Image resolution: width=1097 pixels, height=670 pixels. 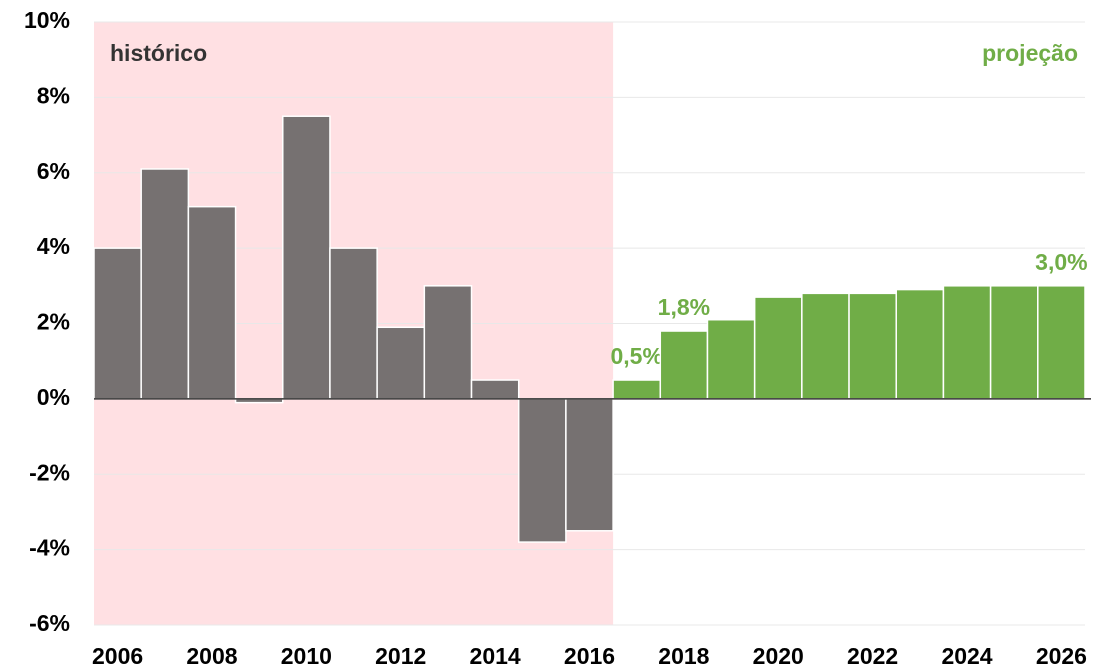 What do you see at coordinates (158, 53) in the screenshot?
I see `annotation: histórico` at bounding box center [158, 53].